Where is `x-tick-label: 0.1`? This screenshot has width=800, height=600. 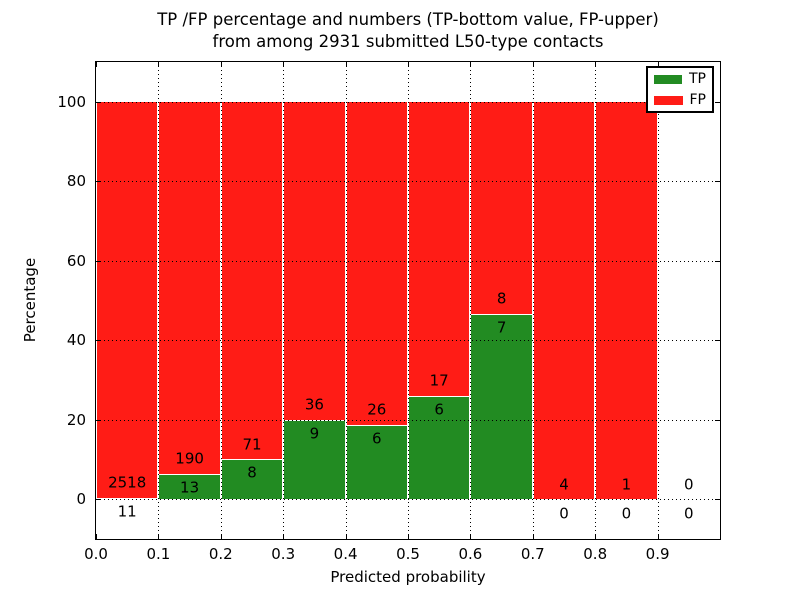 x-tick-label: 0.1 is located at coordinates (158, 554).